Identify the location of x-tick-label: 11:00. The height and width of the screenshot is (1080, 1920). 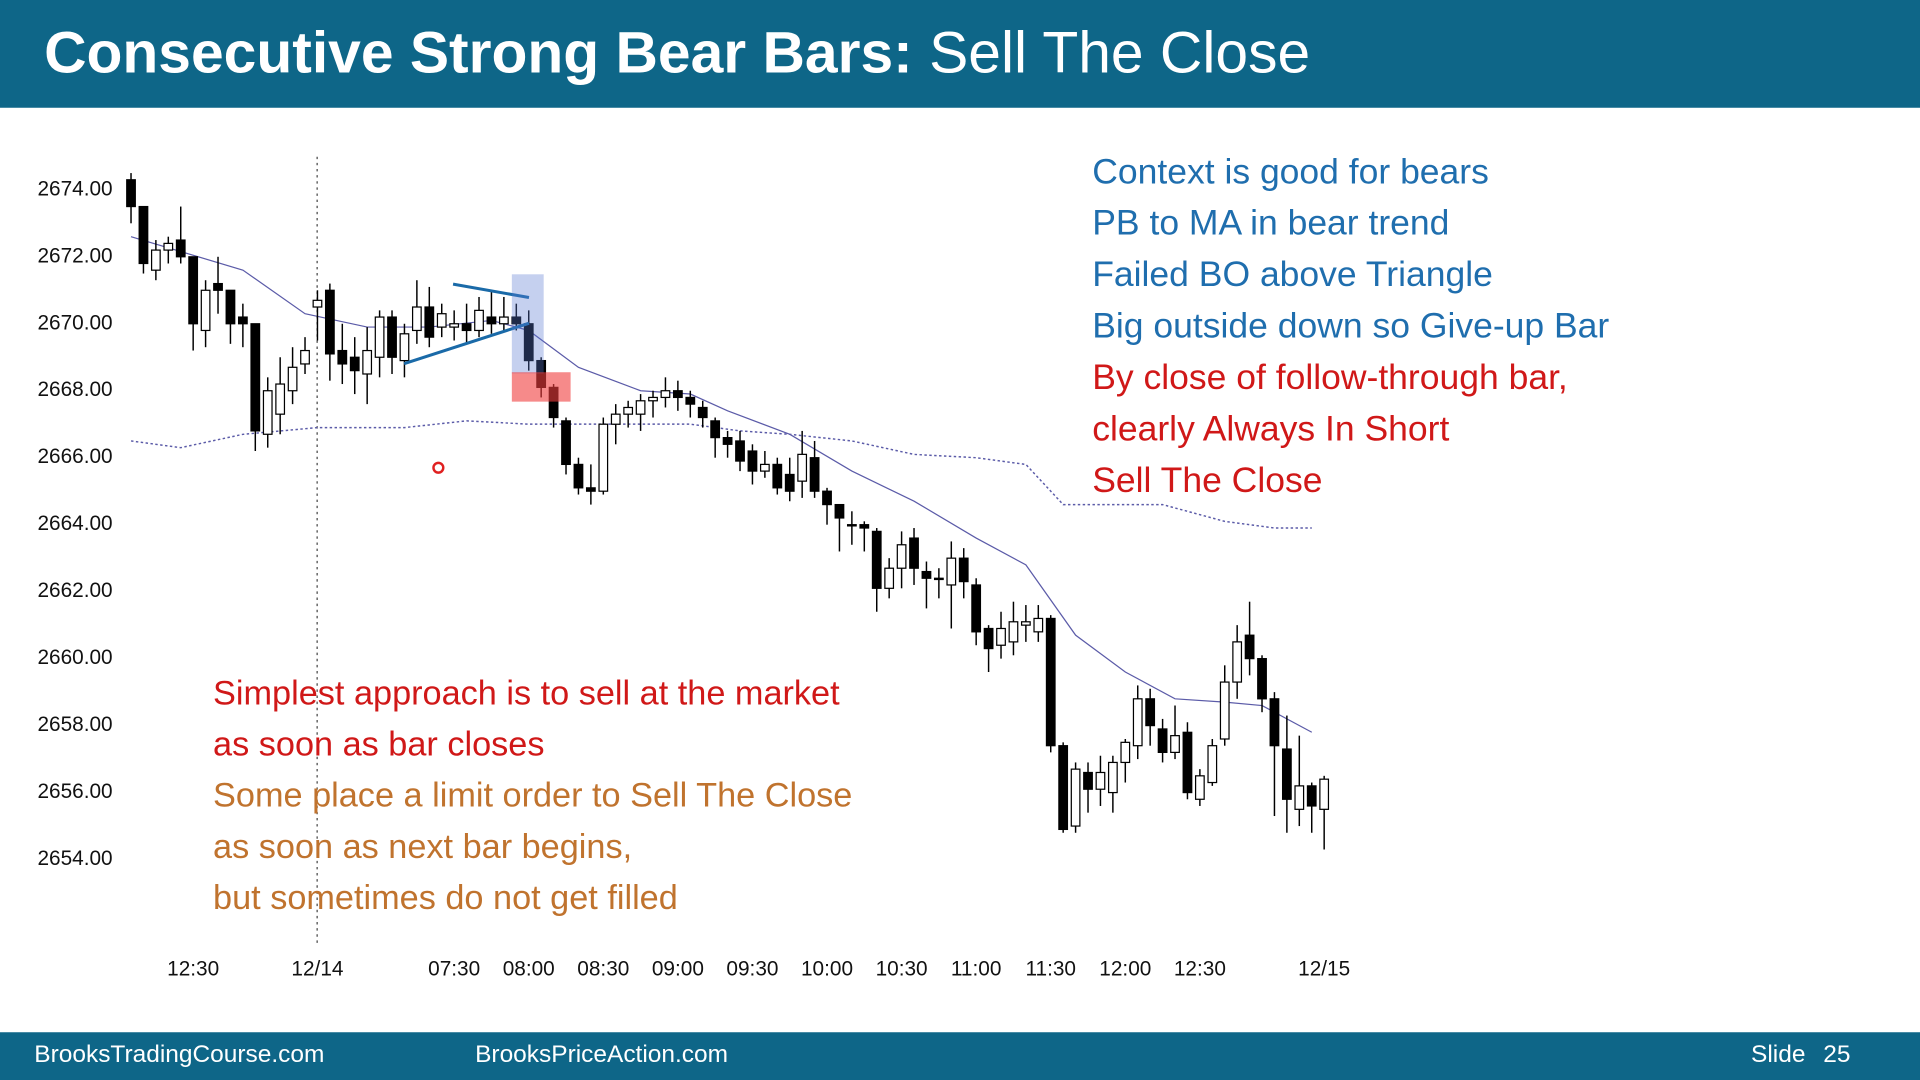
(976, 968).